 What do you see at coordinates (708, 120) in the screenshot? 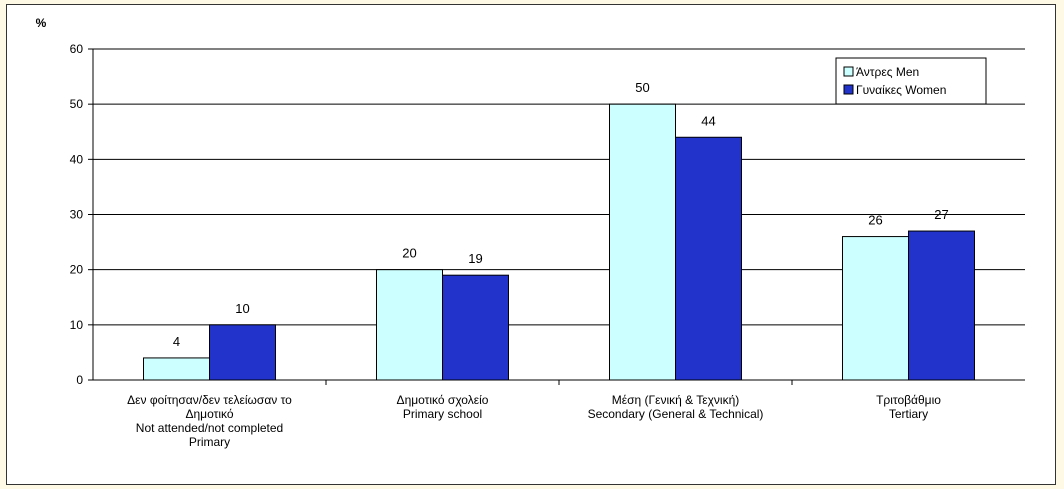
I see `data-label: 44` at bounding box center [708, 120].